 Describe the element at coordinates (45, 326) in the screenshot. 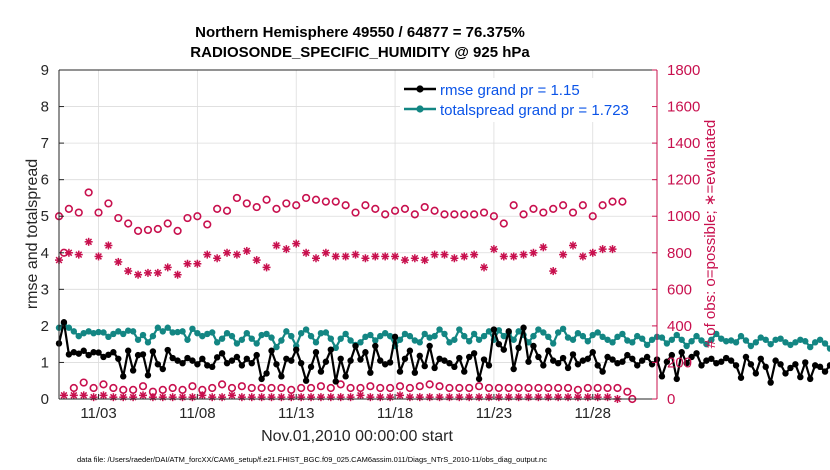

I see `y-tick-label-left: 2` at that location.